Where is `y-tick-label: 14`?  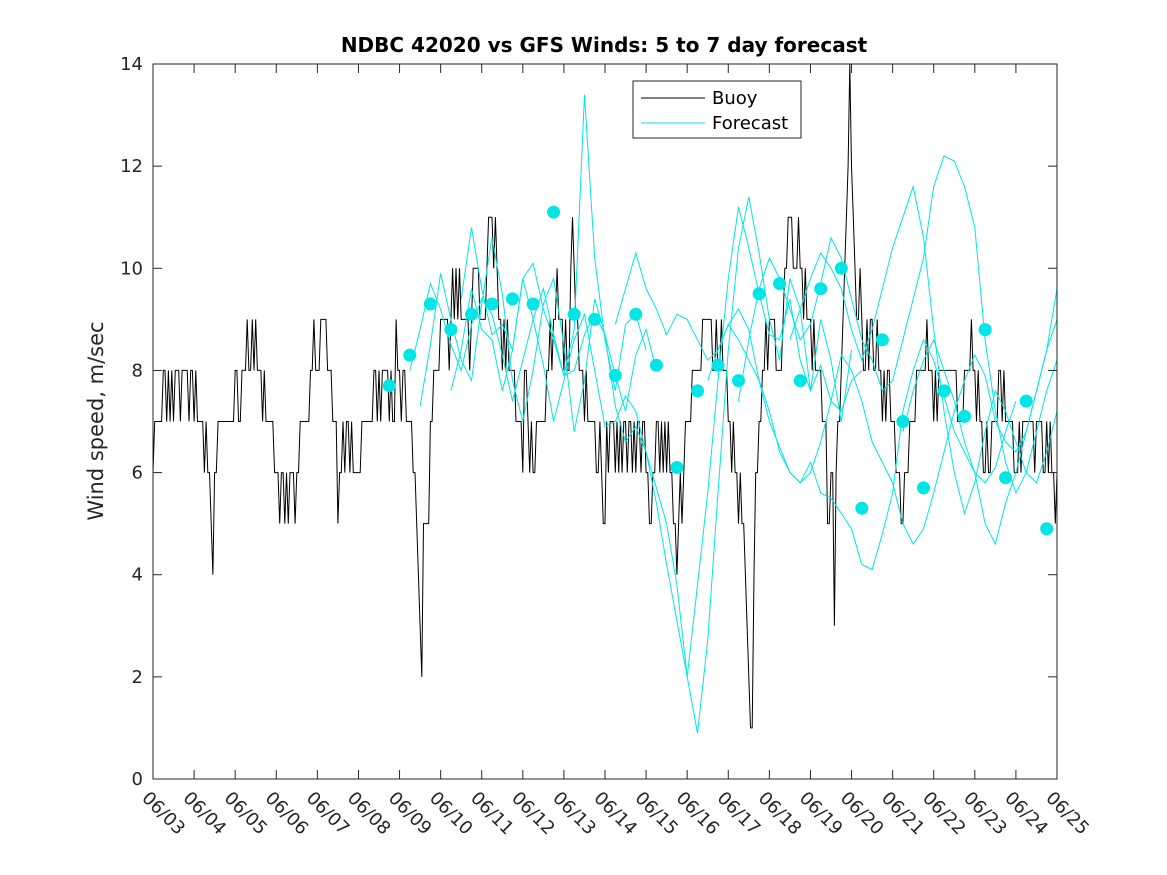 y-tick-label: 14 is located at coordinates (131, 64).